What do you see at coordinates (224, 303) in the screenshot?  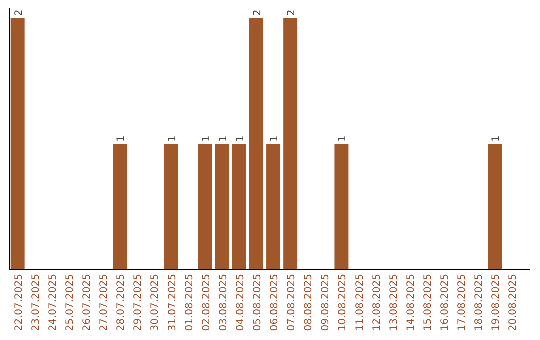 I see `x-tick-label: 03.08.2025` at bounding box center [224, 303].